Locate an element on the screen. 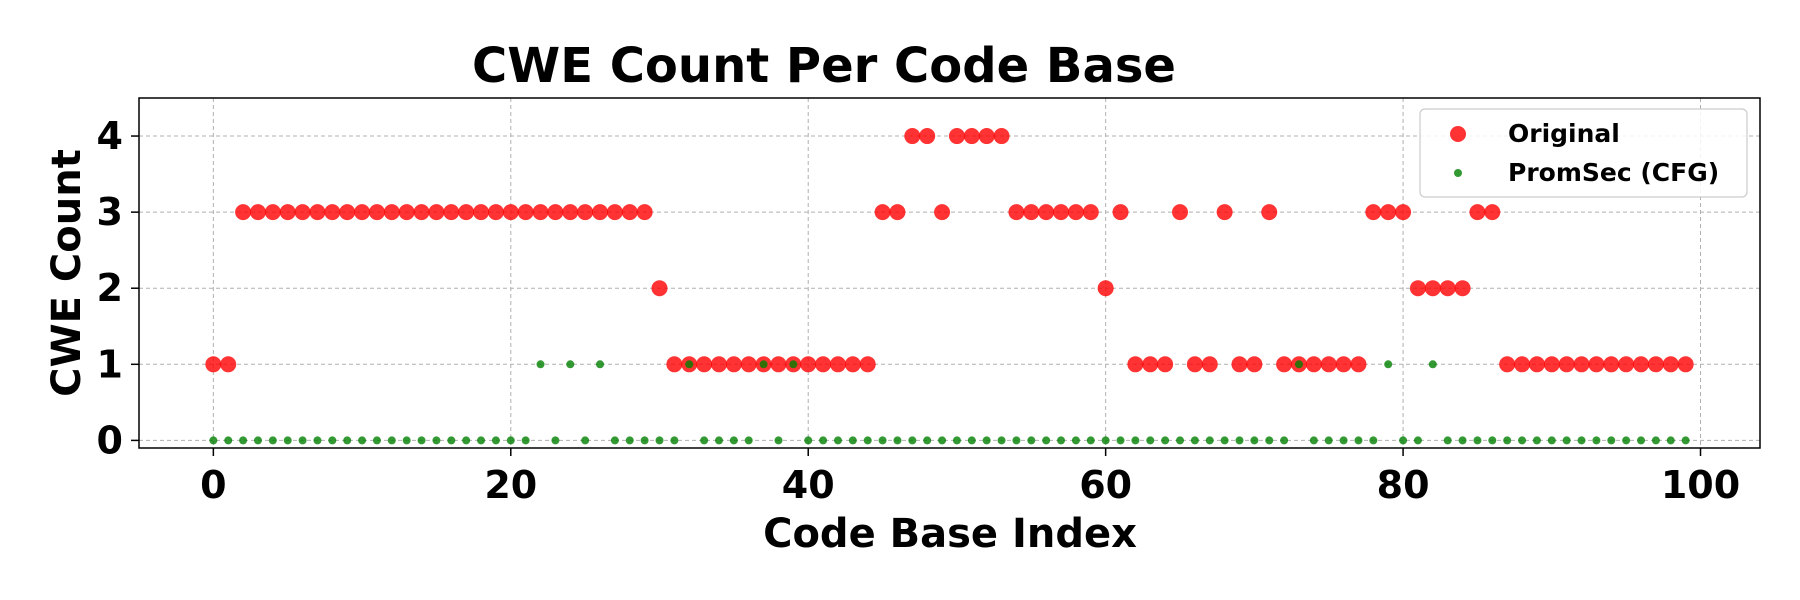 This screenshot has height=600, width=1800. legend-label-promsec: PromSec (CFG) is located at coordinates (1613, 172).